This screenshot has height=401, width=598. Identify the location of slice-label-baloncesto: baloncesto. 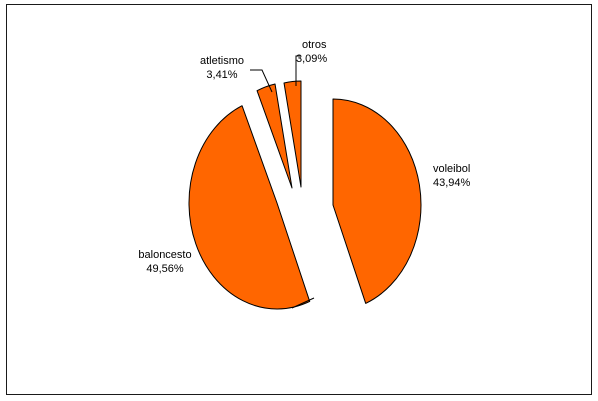
(164, 255).